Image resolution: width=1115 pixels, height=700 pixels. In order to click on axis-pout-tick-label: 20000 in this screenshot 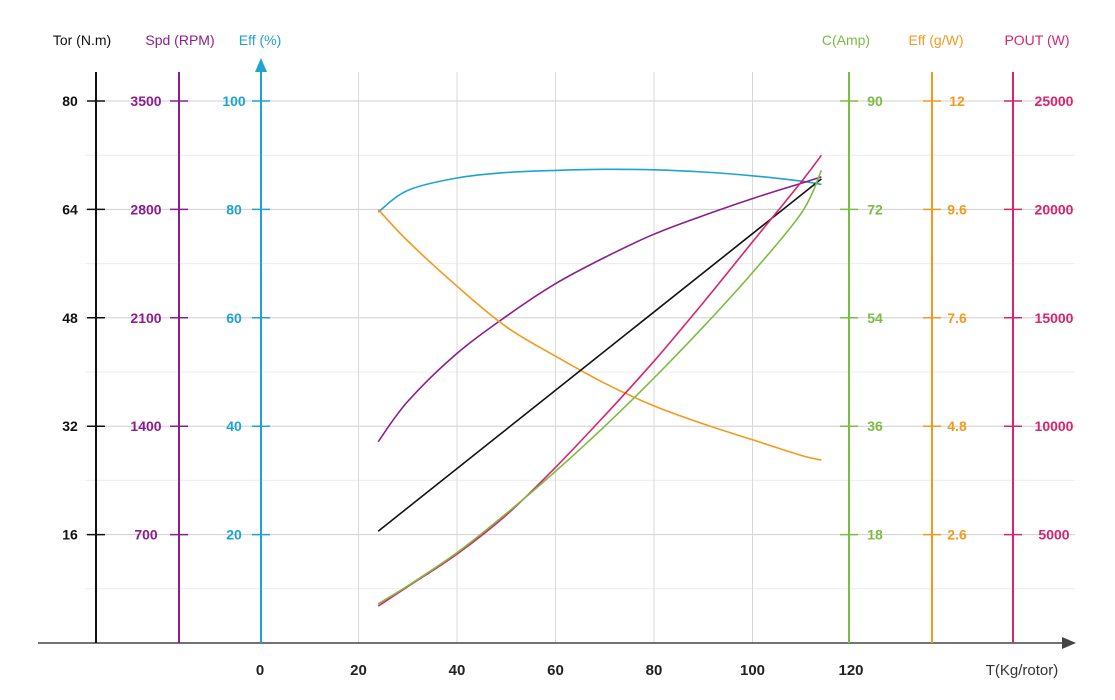, I will do `click(1054, 209)`.